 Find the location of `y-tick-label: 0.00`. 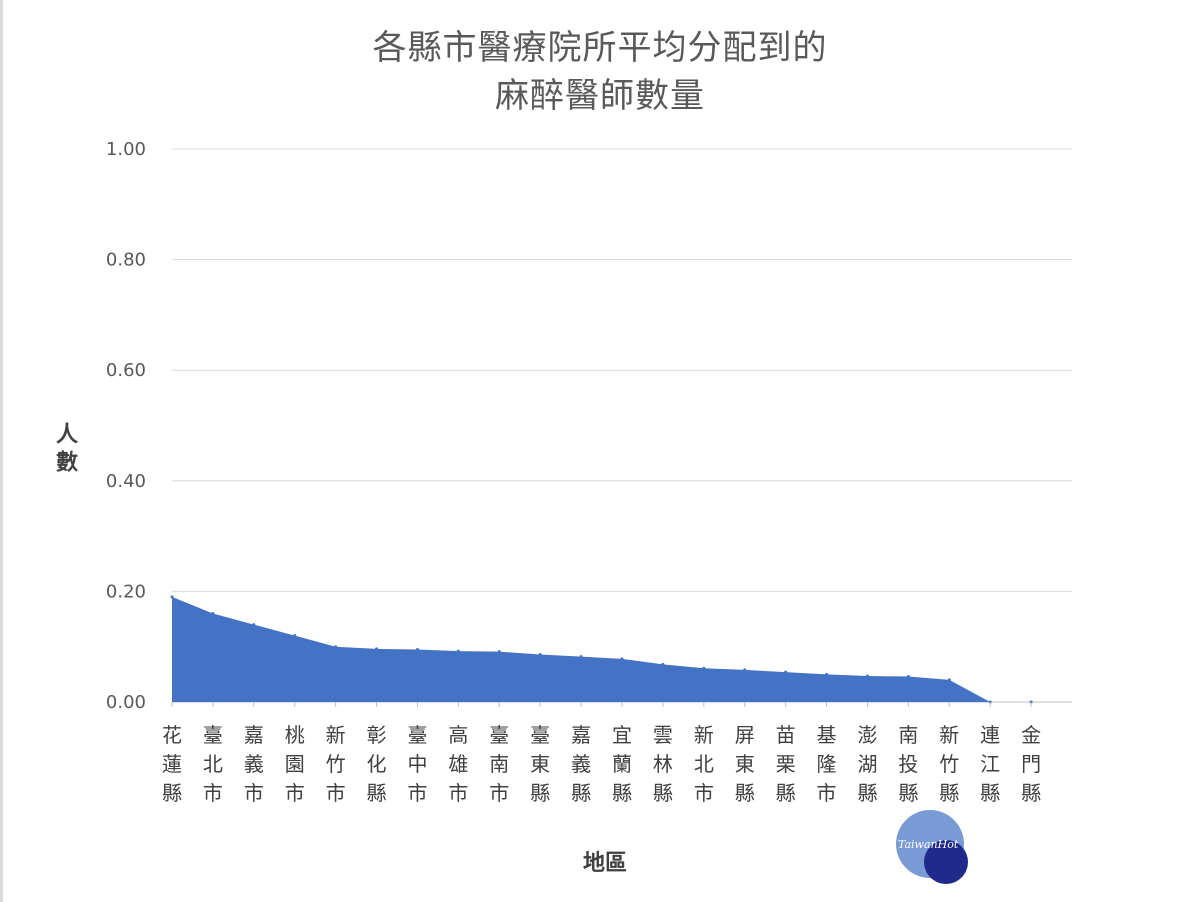

y-tick-label: 0.00 is located at coordinates (126, 702).